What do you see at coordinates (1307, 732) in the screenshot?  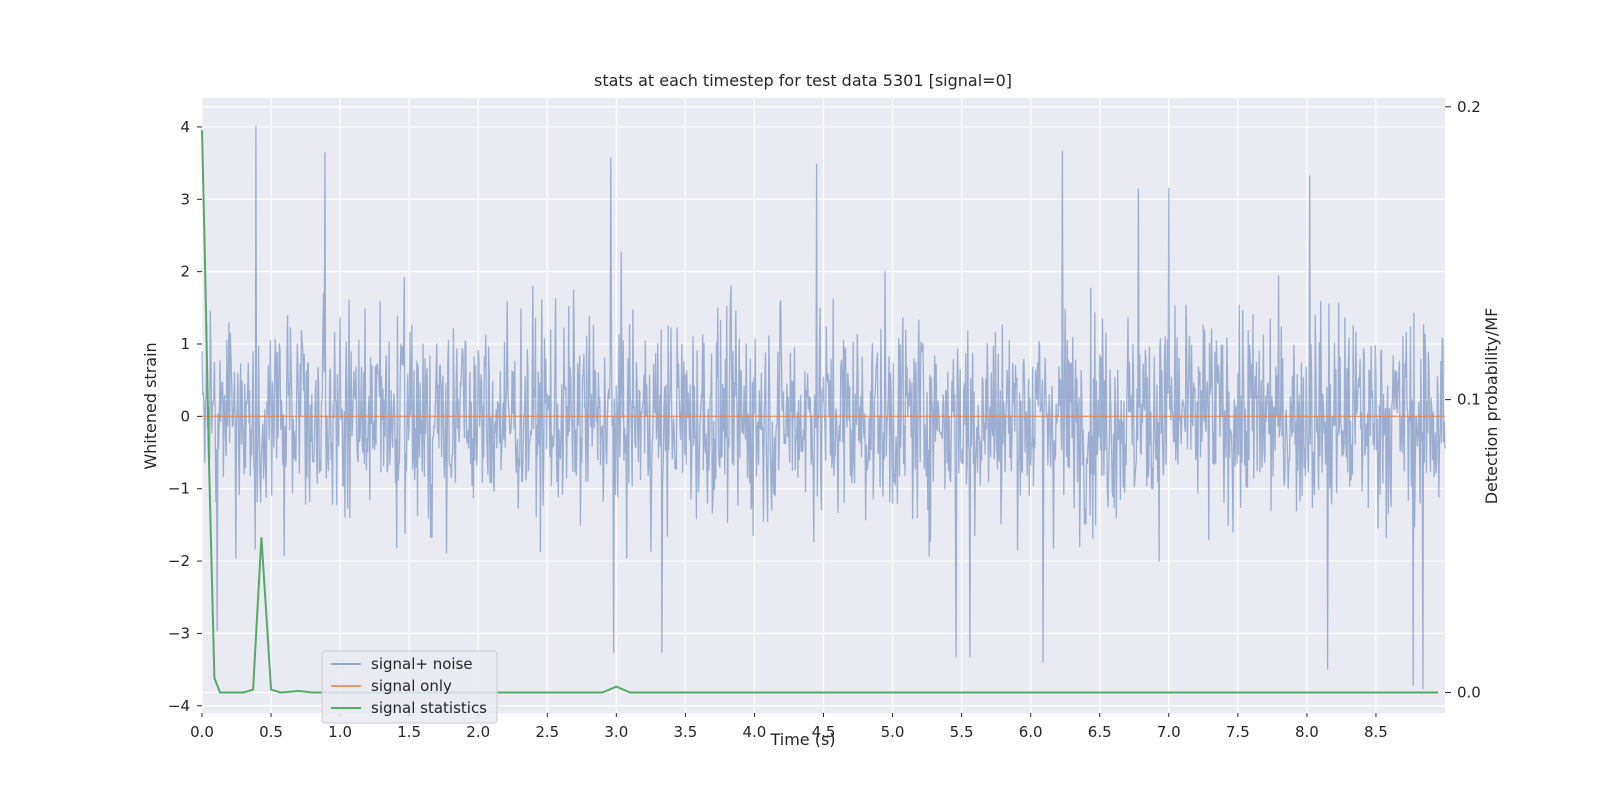 I see `x-tick-label: 8.0` at bounding box center [1307, 732].